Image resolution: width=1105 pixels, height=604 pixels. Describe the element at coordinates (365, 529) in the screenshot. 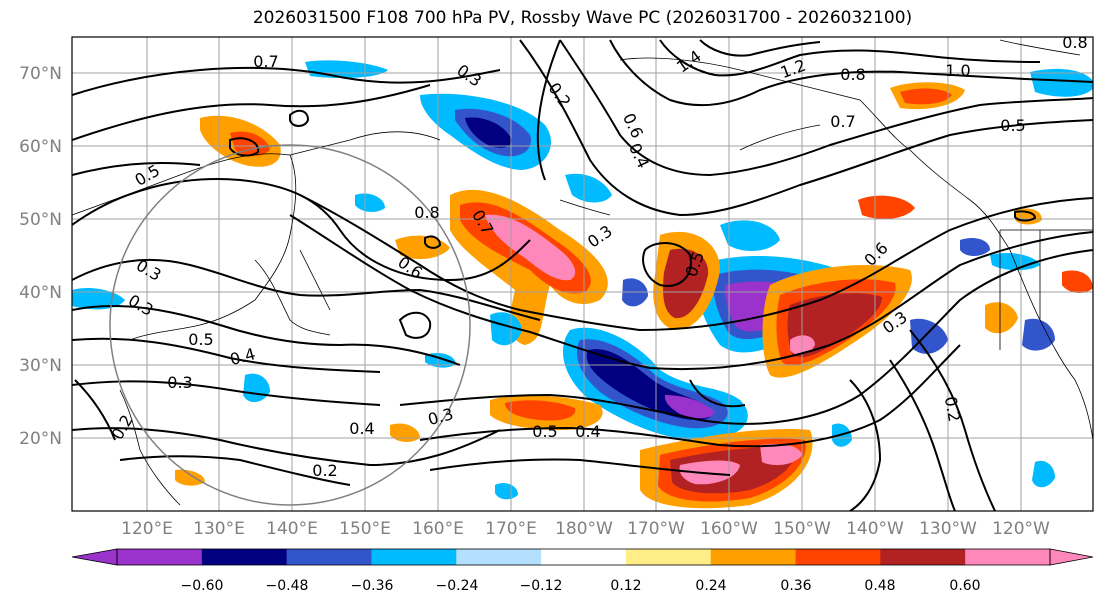

I see `lon-label: 150°E` at that location.